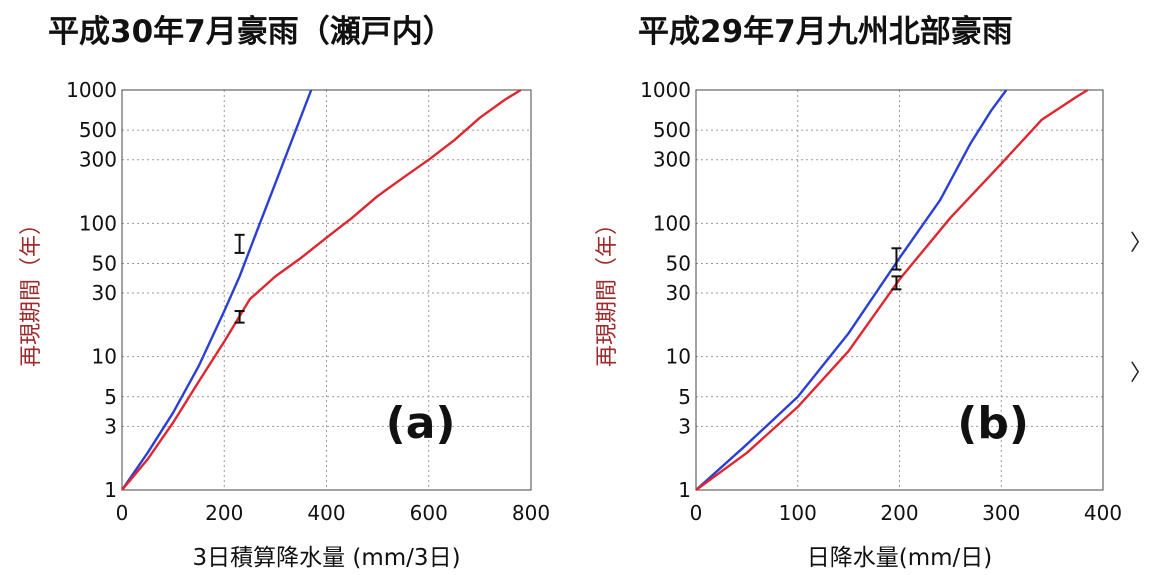 The height and width of the screenshot is (575, 1152). What do you see at coordinates (531, 513) in the screenshot?
I see `x-tick-label: 800` at bounding box center [531, 513].